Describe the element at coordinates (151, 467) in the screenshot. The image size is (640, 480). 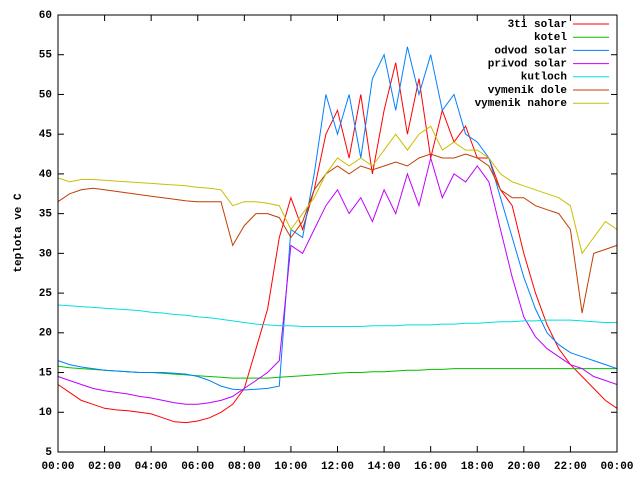
I see `x-tick-label: 04:00` at that location.